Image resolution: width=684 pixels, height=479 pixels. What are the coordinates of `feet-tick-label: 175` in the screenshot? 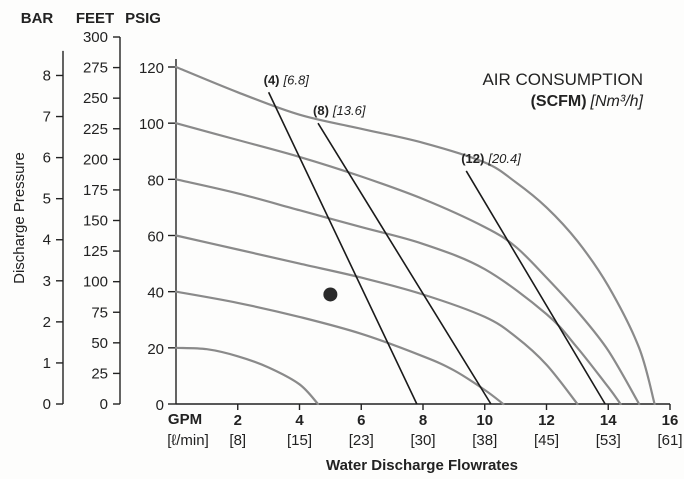 It's located at (95, 190).